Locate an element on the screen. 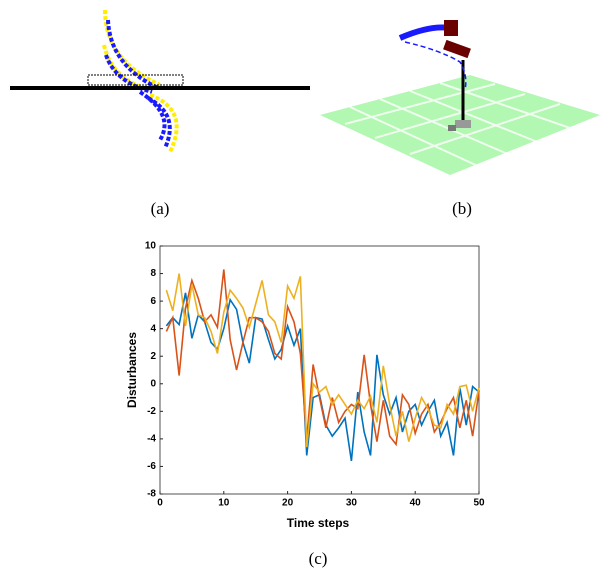 This screenshot has height=569, width=612. x-tick-label: 10 is located at coordinates (224, 503).